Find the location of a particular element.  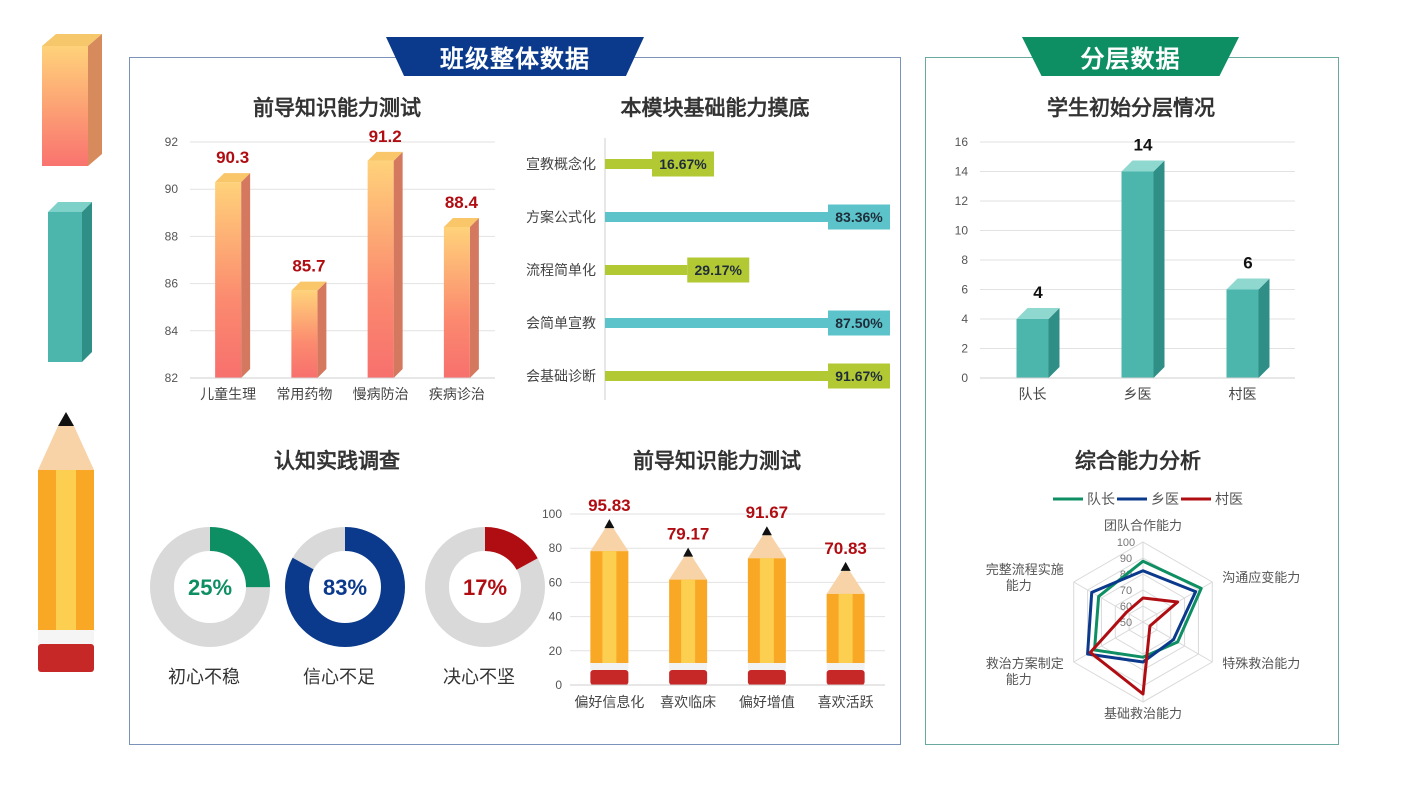

data-label: 91.67 is located at coordinates (767, 512).